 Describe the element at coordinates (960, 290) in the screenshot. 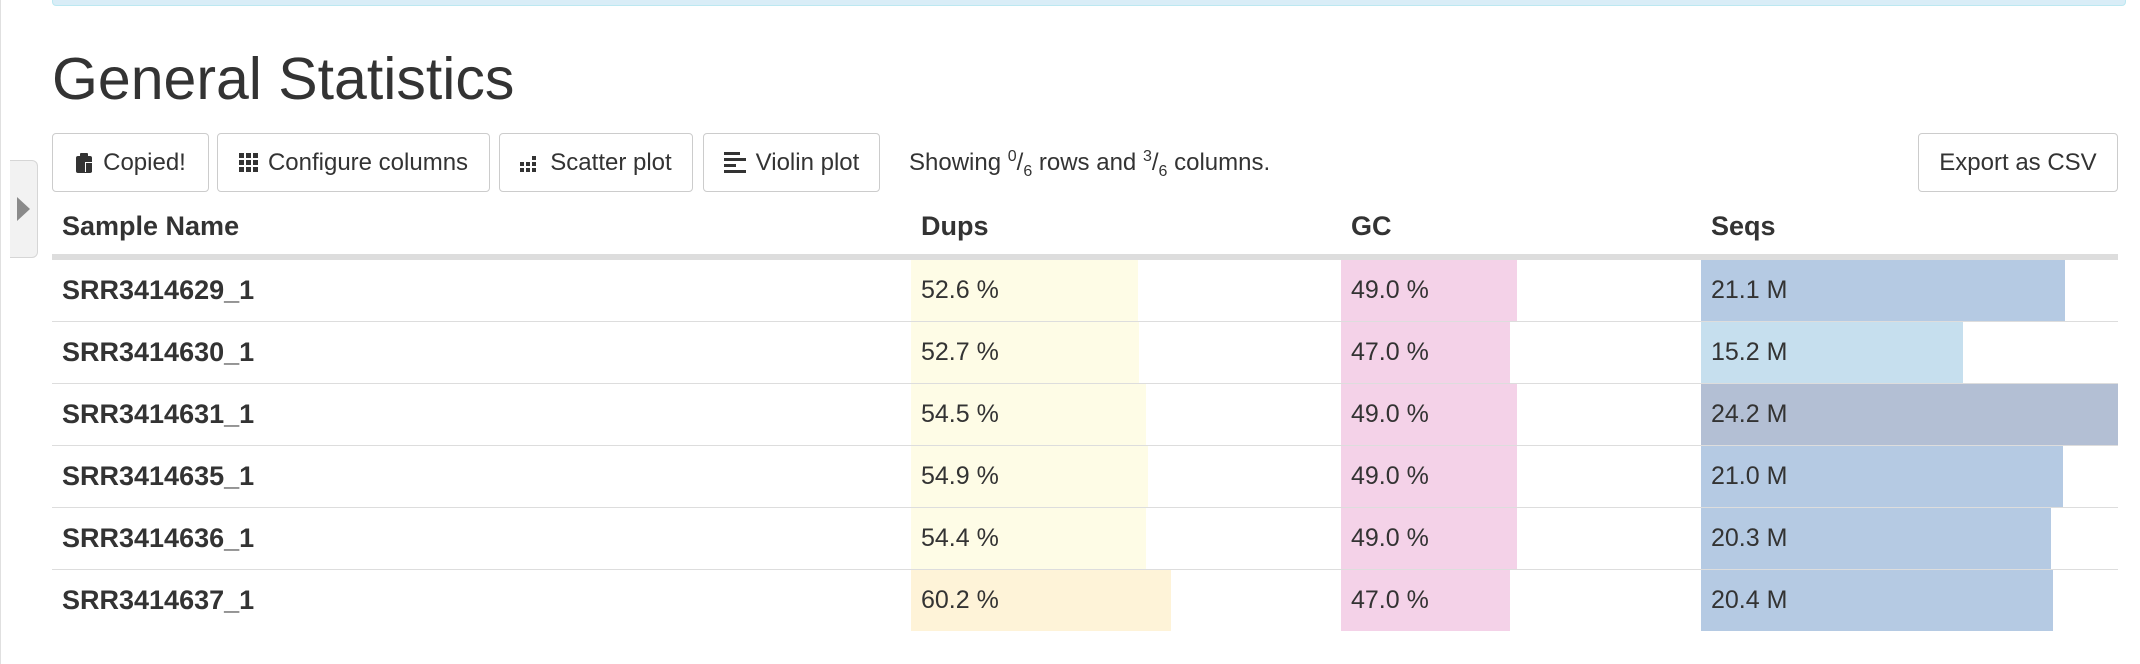

I see `dups-value: 52.6 %` at that location.